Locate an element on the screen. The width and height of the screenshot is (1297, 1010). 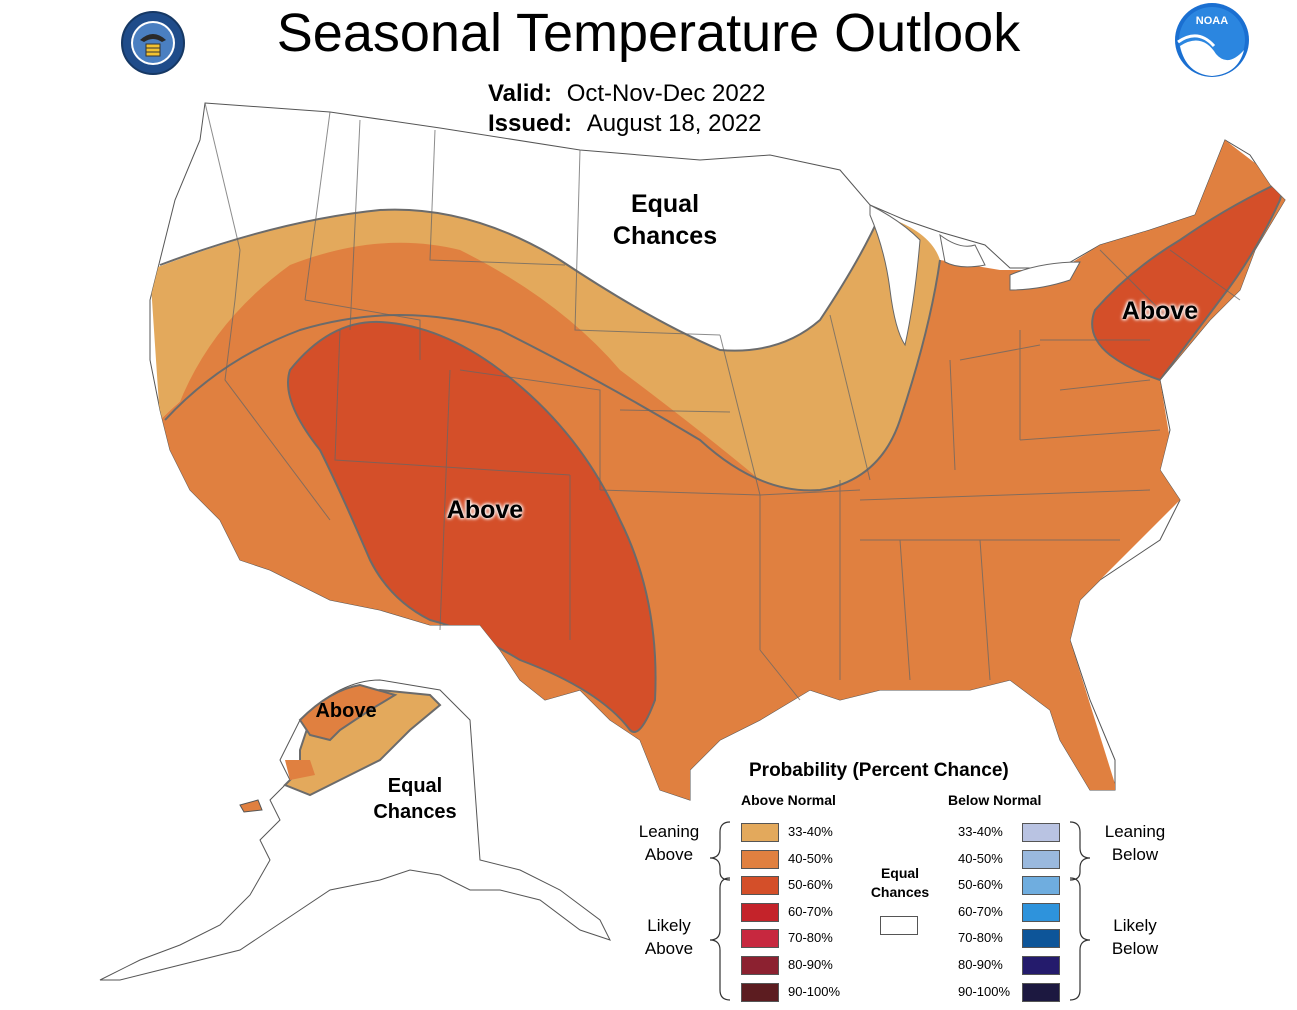
legend-leaning-below-label: Leaning Below is located at coordinates (1135, 843).